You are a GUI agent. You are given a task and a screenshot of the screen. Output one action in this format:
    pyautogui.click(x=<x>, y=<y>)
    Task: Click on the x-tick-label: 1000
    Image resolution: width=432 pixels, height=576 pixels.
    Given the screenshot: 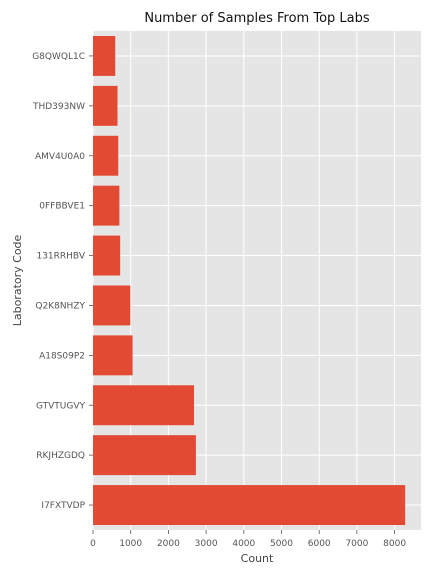 What is the action you would take?
    pyautogui.click(x=130, y=544)
    